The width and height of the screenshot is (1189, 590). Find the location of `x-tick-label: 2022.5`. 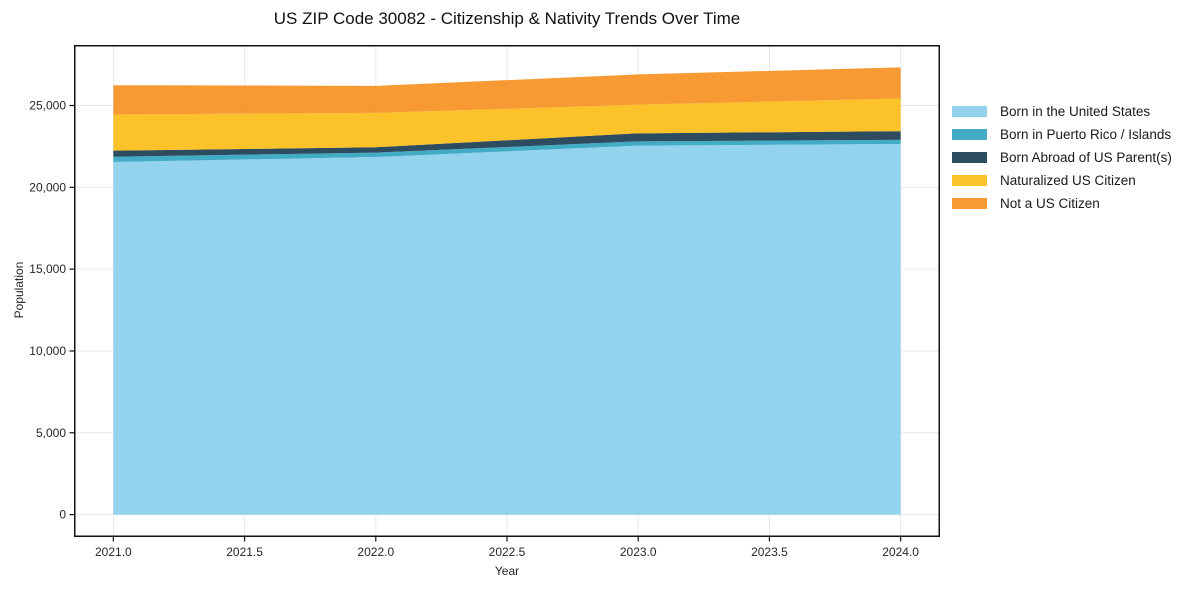

x-tick-label: 2022.5 is located at coordinates (507, 552).